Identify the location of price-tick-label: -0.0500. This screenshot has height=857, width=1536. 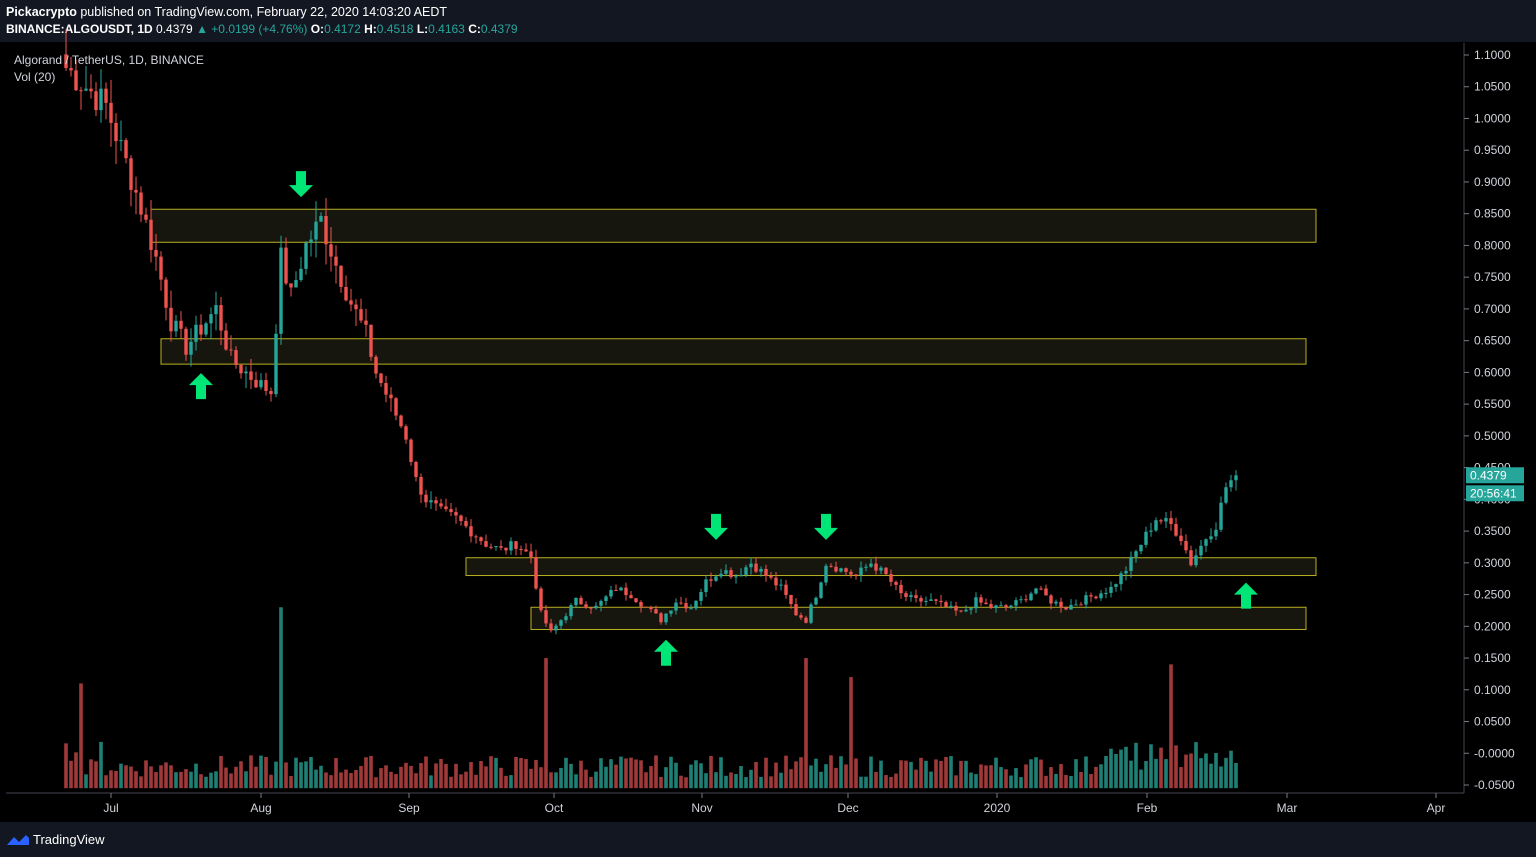
(1494, 785).